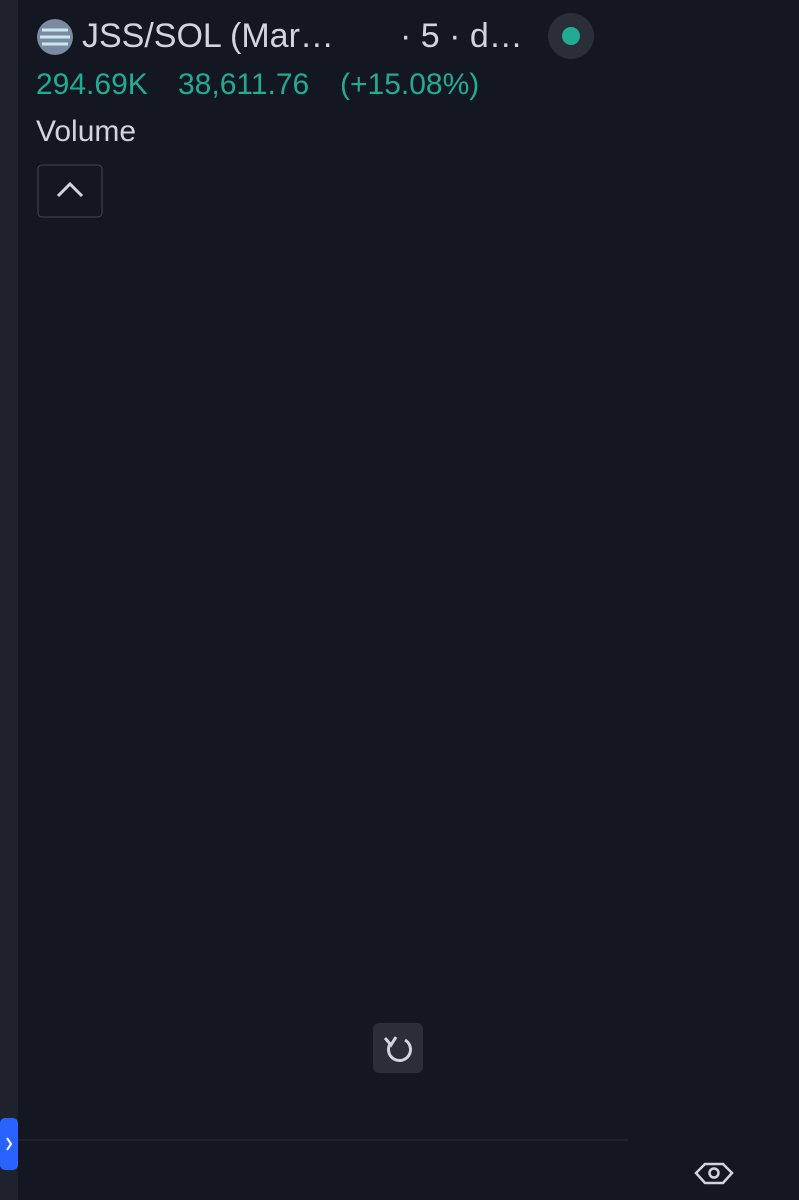 The image size is (799, 1200). Describe the element at coordinates (399, 1170) in the screenshot. I see `time-axis-bg` at that location.